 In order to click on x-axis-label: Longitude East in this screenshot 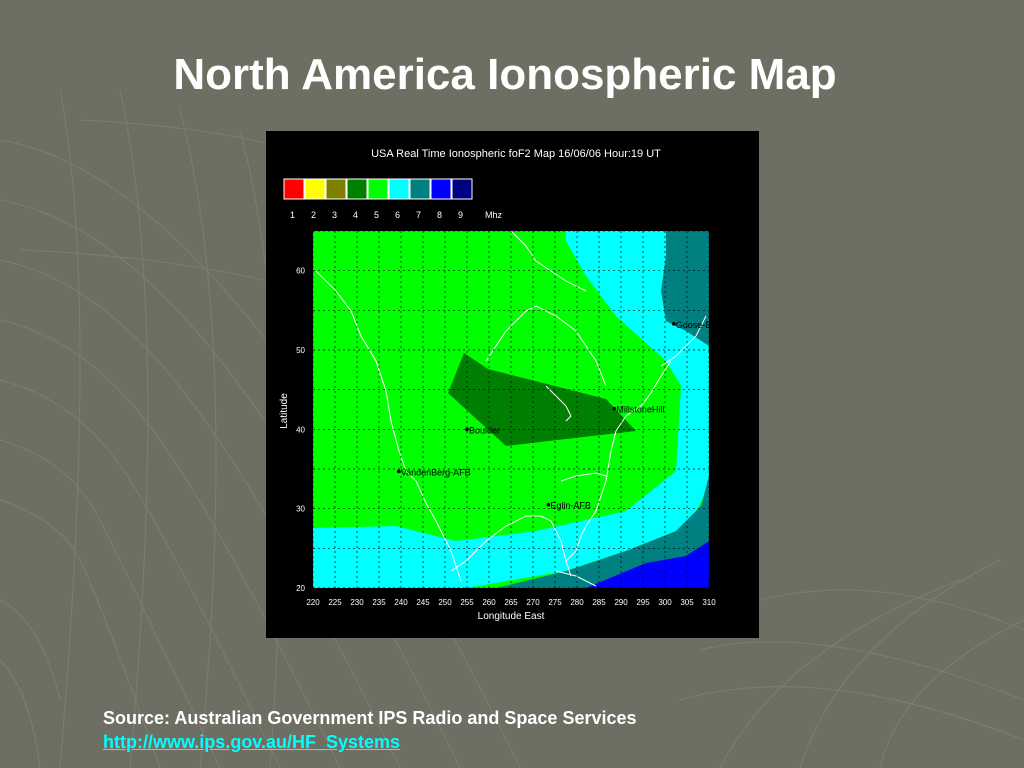, I will do `click(511, 616)`.